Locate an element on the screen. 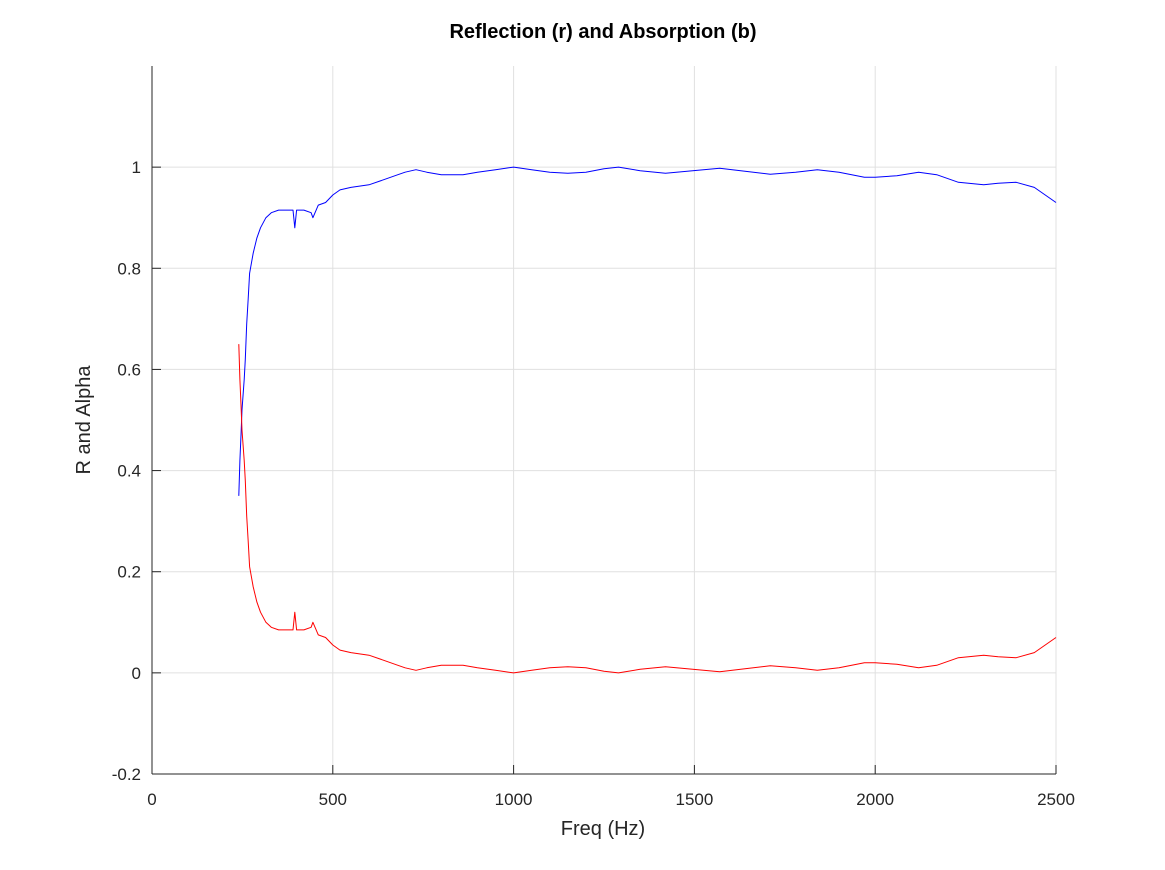 The height and width of the screenshot is (870, 1165). x-axis-label: Freq (Hz) is located at coordinates (603, 829).